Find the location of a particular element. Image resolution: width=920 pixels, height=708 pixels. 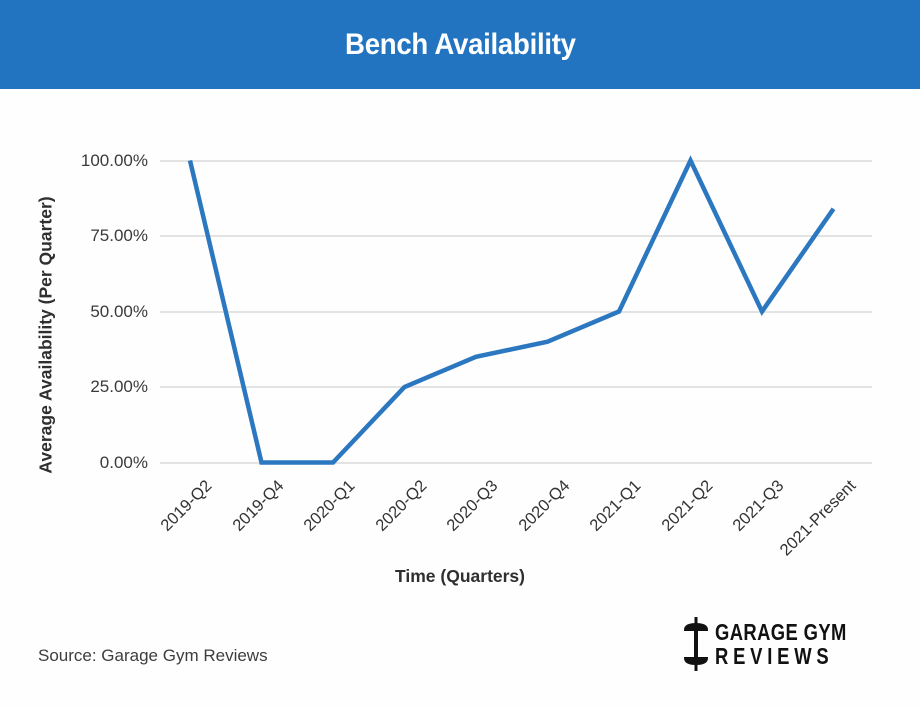

y-tick-label: 50.00% is located at coordinates (119, 311).